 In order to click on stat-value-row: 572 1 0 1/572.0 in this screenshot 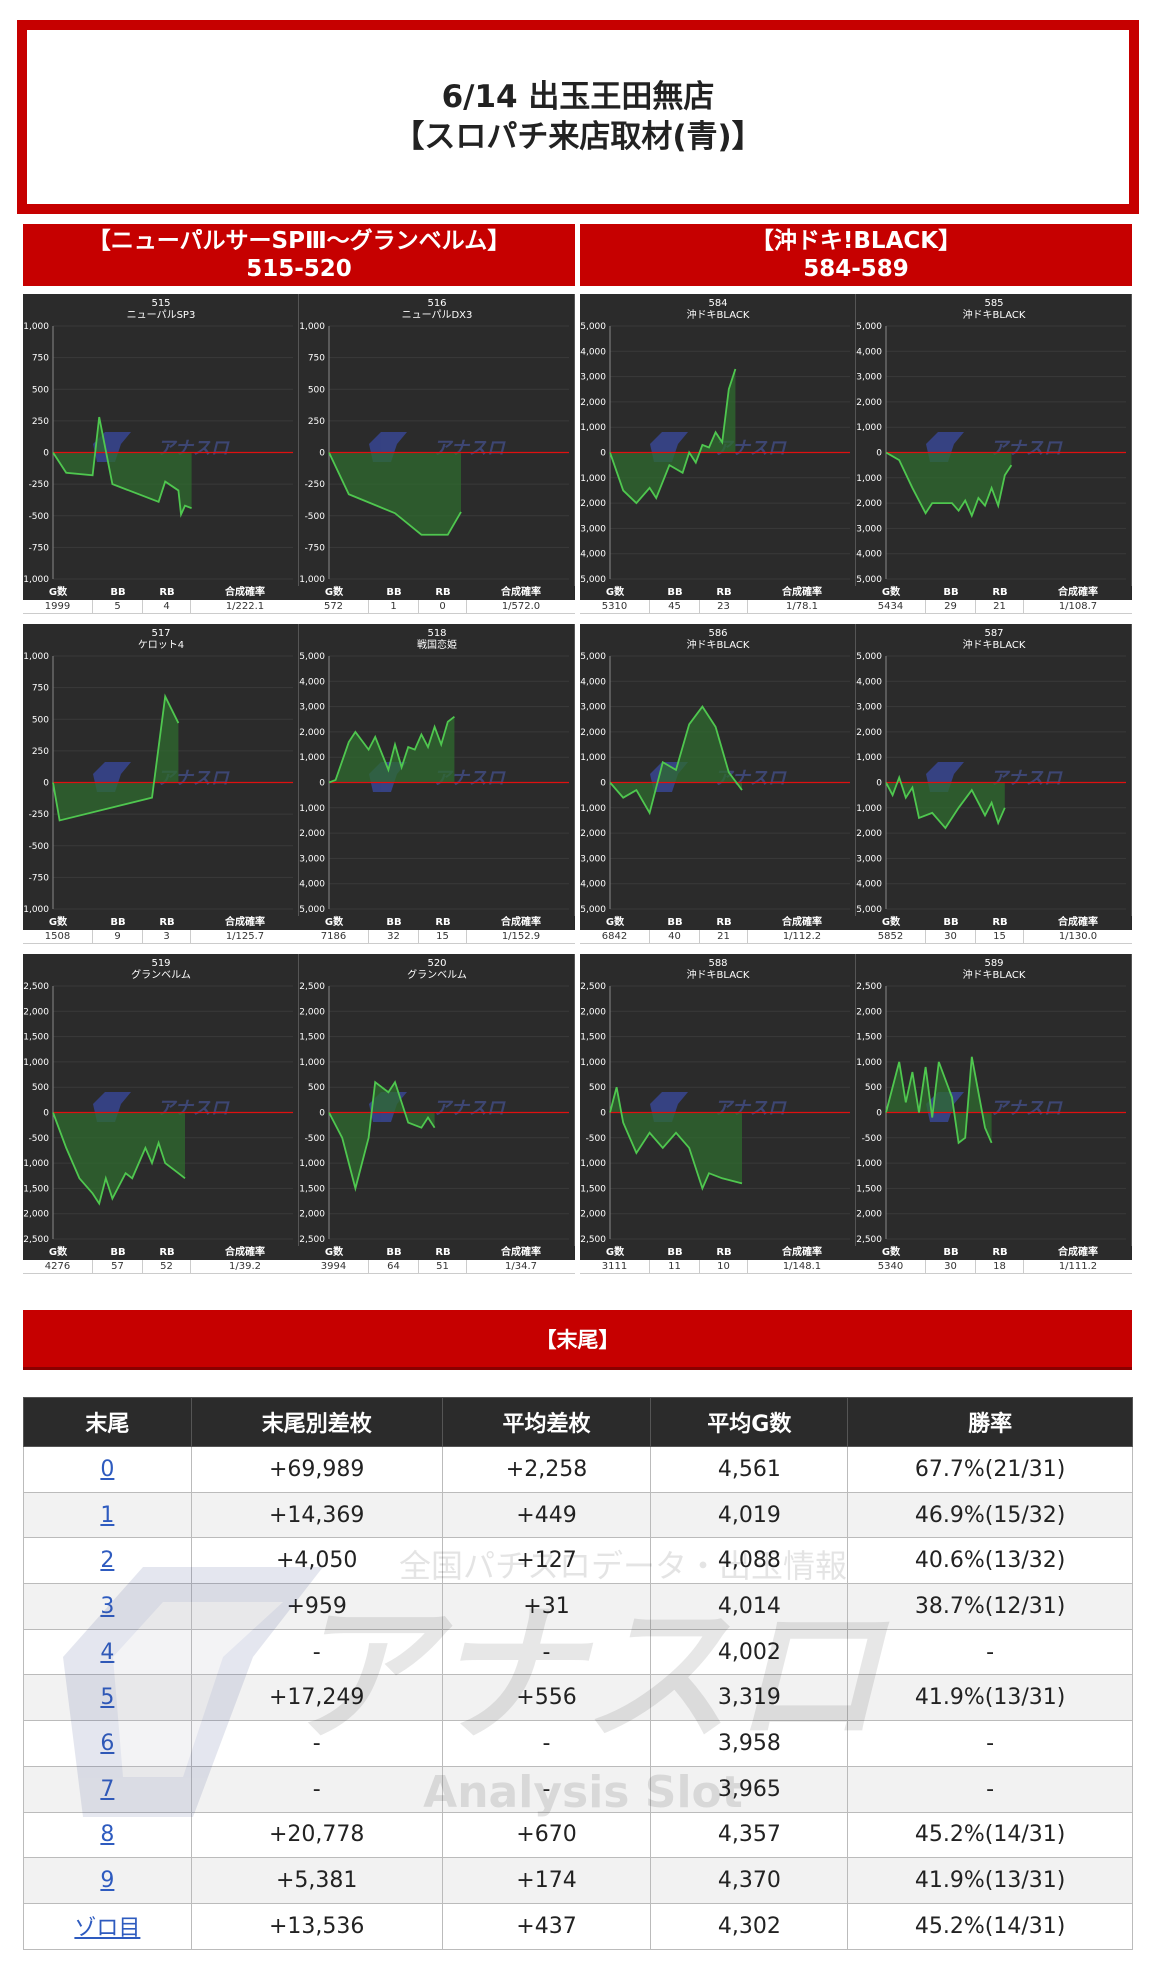, I will do `click(437, 607)`.